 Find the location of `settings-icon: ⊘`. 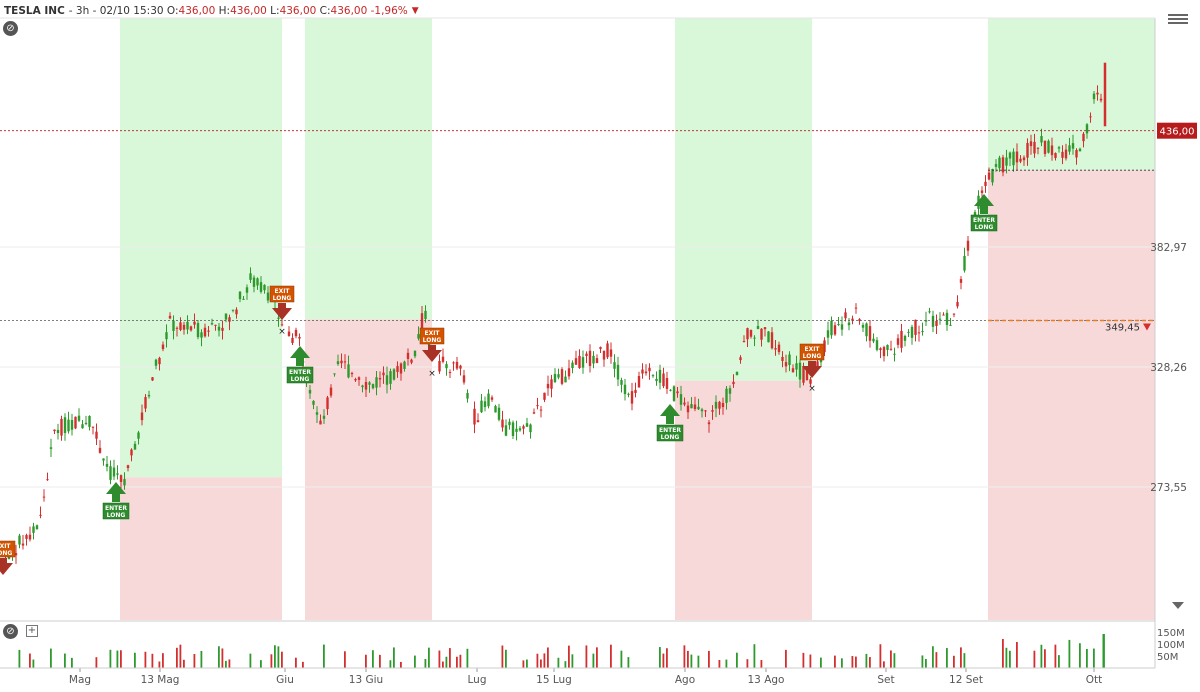

settings-icon: ⊘ is located at coordinates (10, 28).